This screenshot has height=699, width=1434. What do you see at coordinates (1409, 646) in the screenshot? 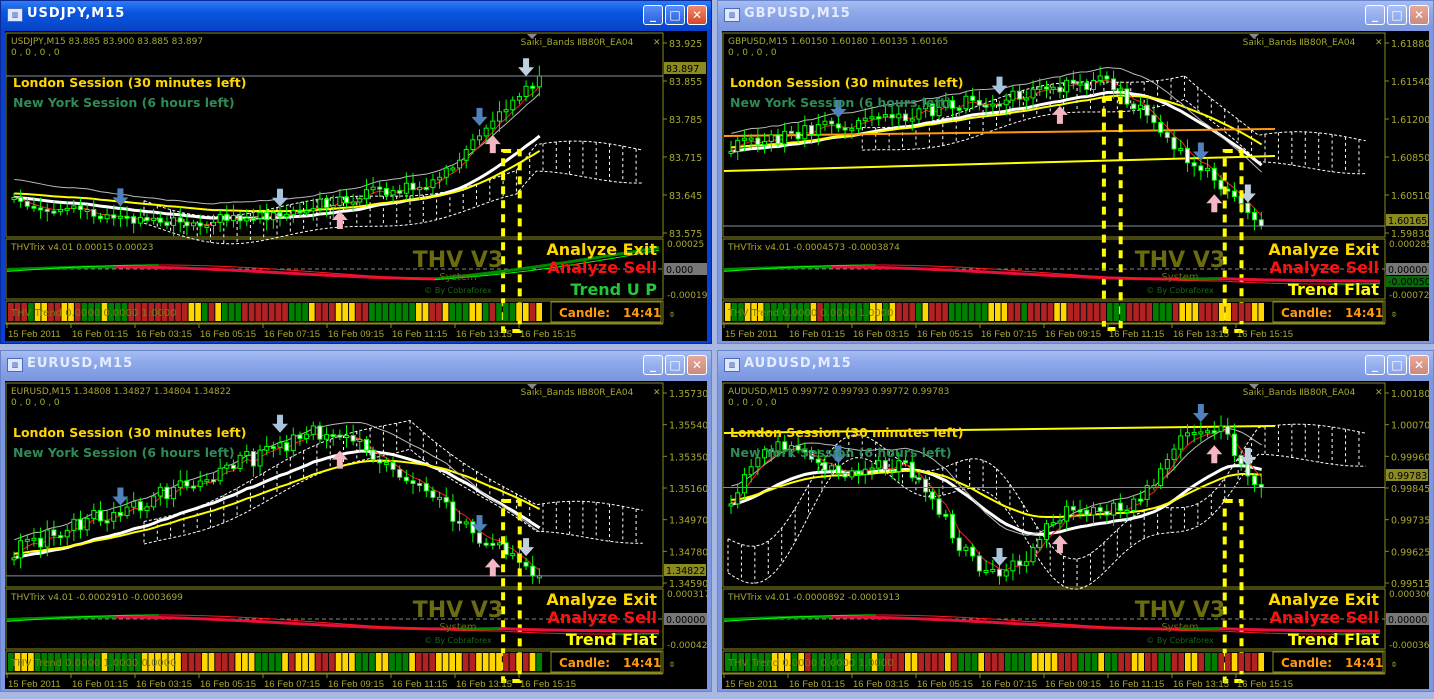
I see `trix-tick-label: -0.00036` at bounding box center [1409, 646].